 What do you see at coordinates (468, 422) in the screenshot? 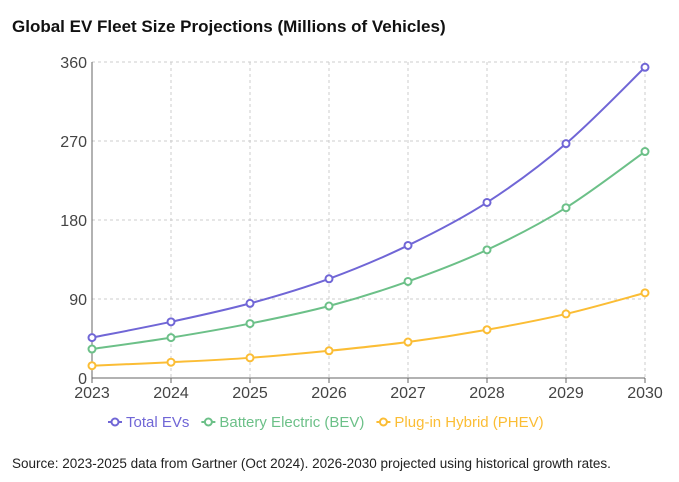
I see `legend-label: Plug-in Hybrid (PHEV)` at bounding box center [468, 422].